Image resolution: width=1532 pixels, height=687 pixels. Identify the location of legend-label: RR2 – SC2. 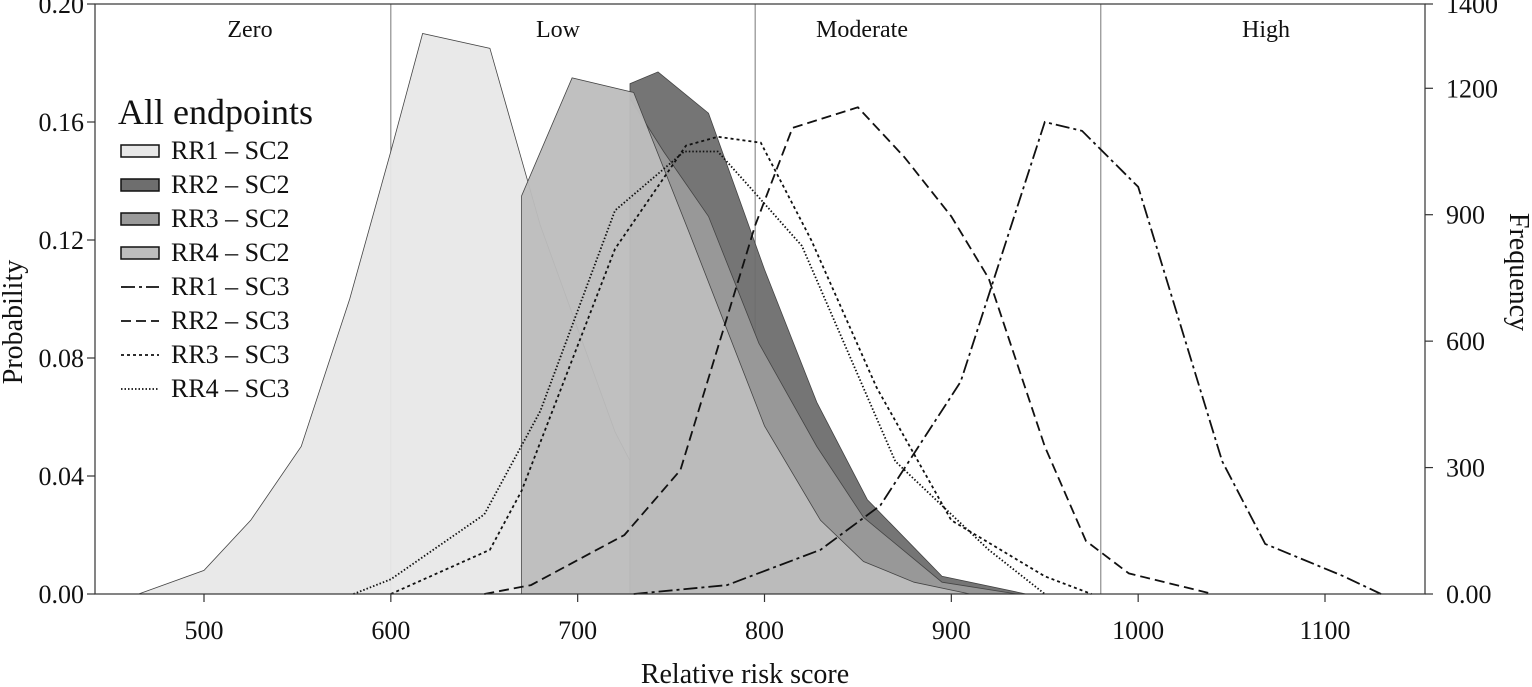
(230, 184).